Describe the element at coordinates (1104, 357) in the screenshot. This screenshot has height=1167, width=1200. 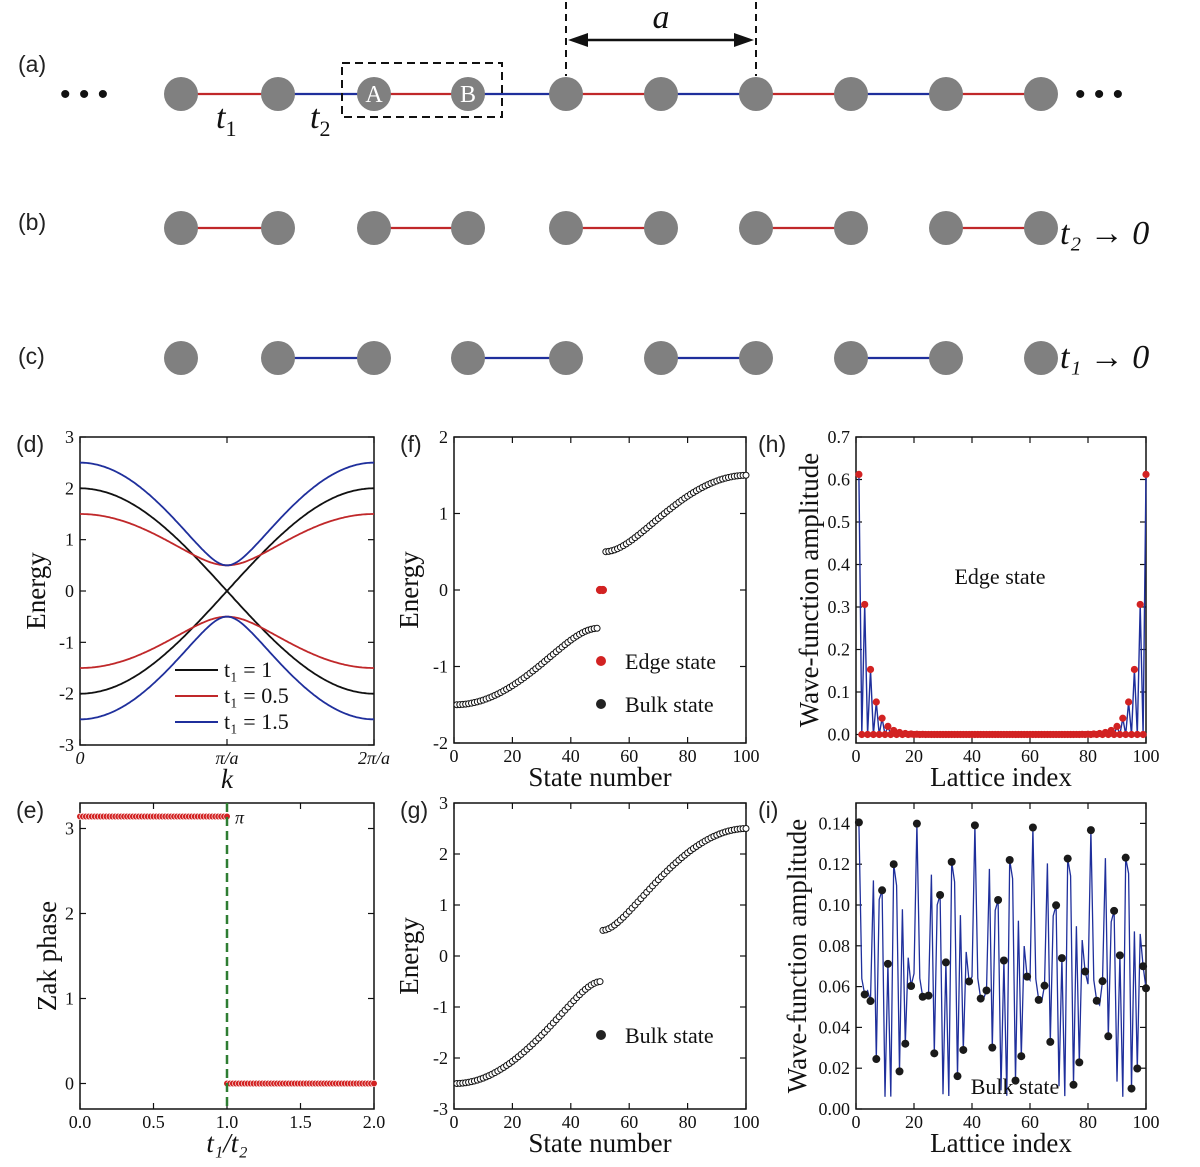
I see `limit-label-c: t₁ → 0` at that location.